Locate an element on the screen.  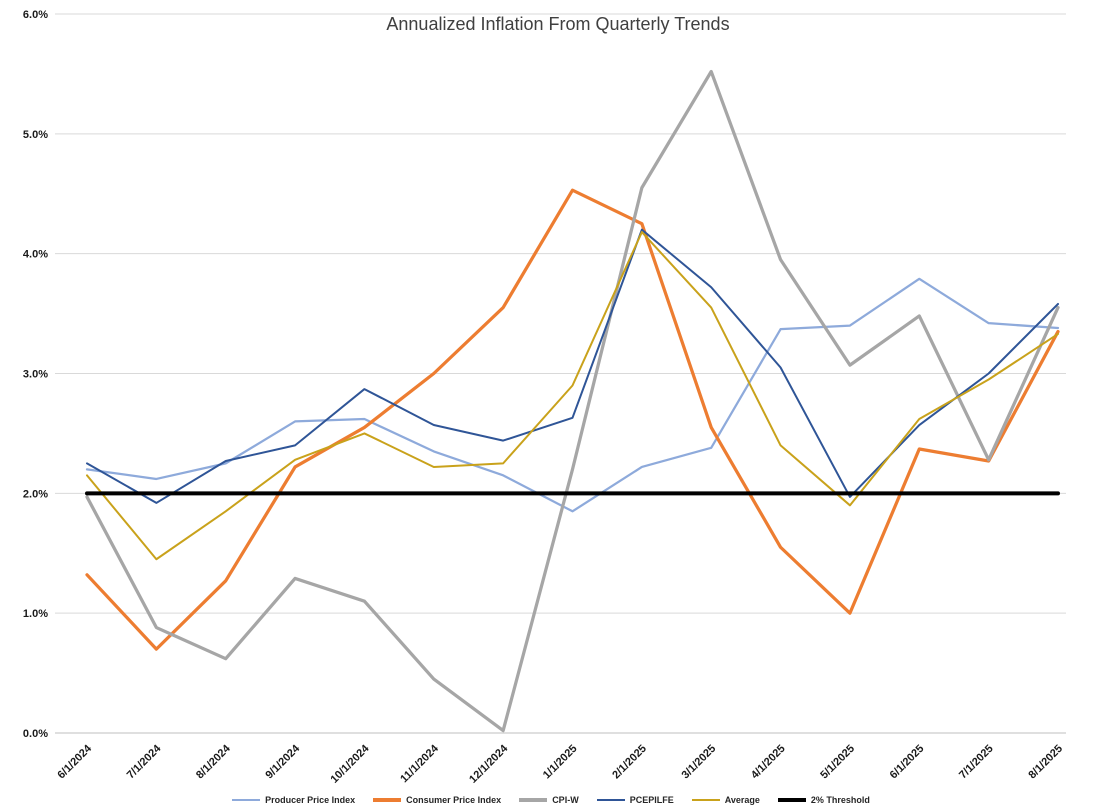
x-tick-label: 7/1/2025 is located at coordinates (976, 762).